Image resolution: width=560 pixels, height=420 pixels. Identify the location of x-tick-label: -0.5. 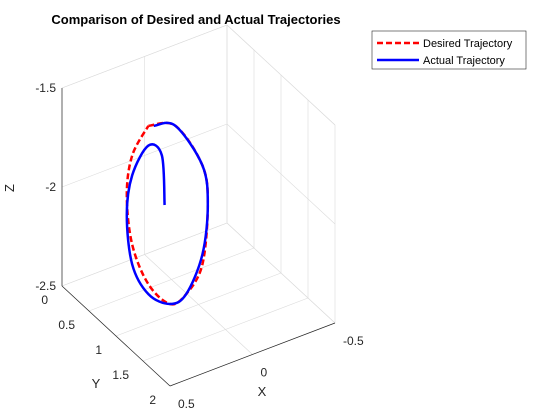
(353, 341).